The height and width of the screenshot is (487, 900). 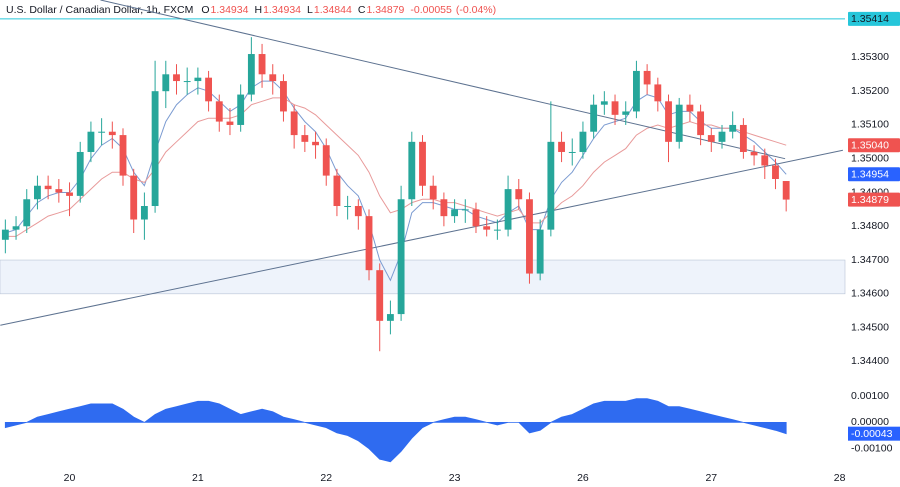 I want to click on header-change: -0.00055, so click(x=431, y=10).